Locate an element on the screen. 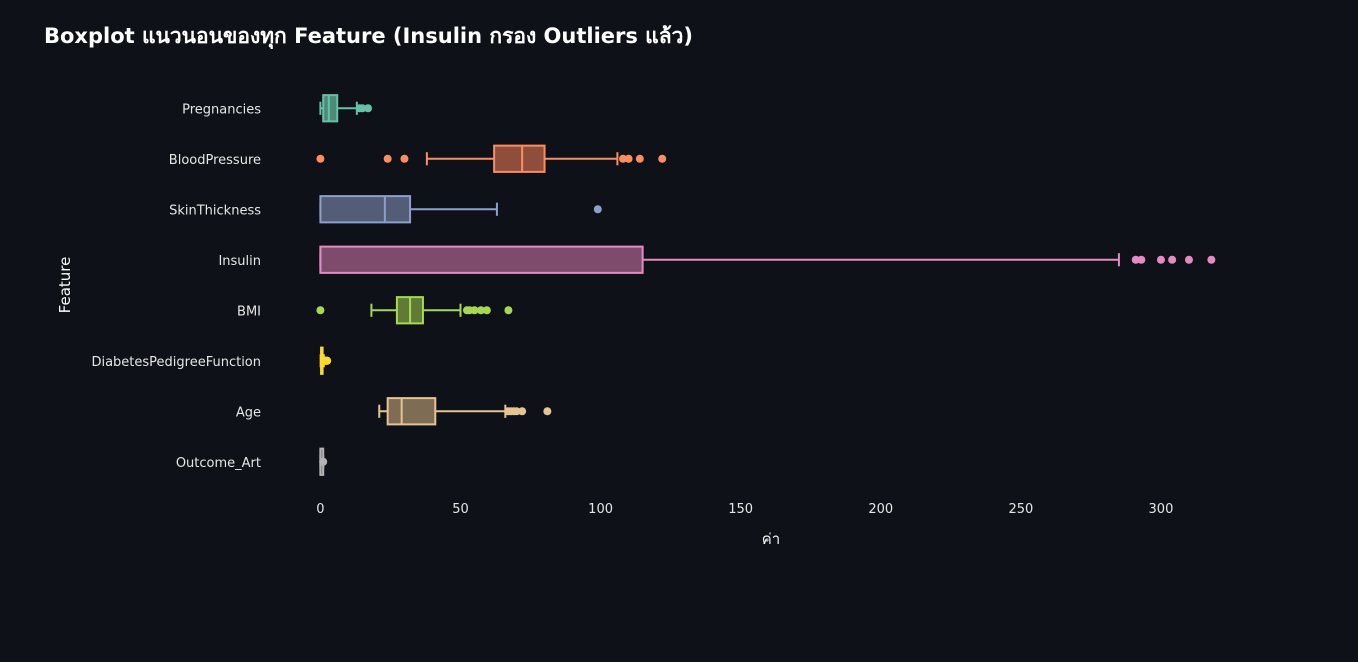 The image size is (1358, 662). box-Outcome_Art is located at coordinates (323, 462).